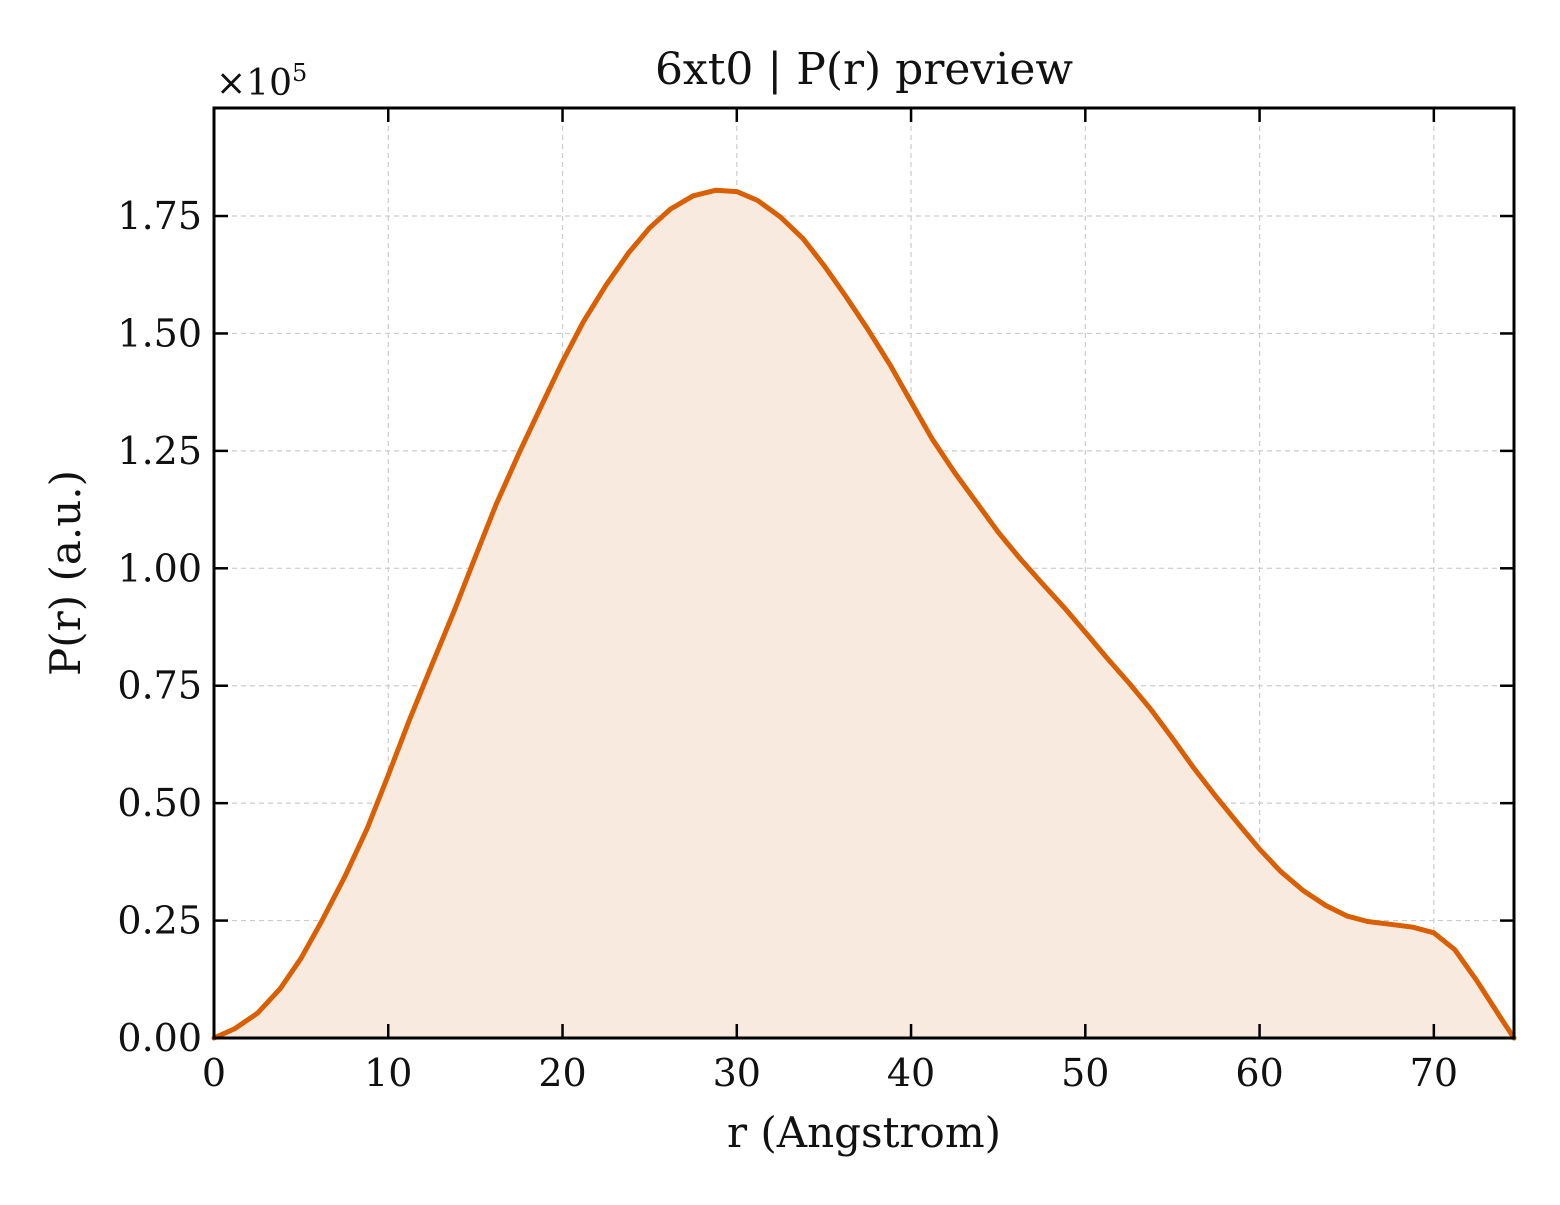  I want to click on y-tick-label: 0.50, so click(159, 803).